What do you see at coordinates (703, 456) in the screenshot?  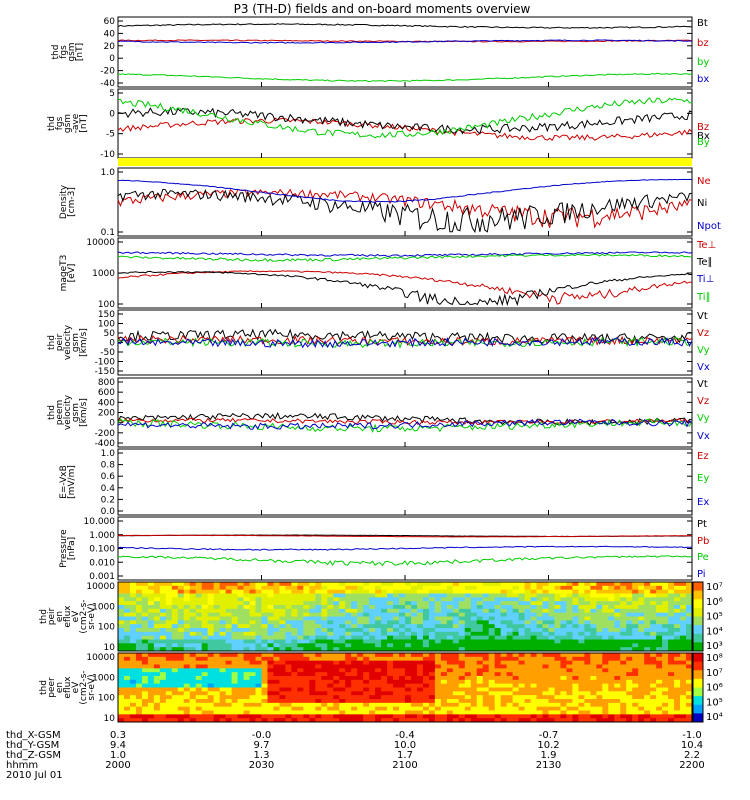 I see `legend-Ez: Ez` at bounding box center [703, 456].